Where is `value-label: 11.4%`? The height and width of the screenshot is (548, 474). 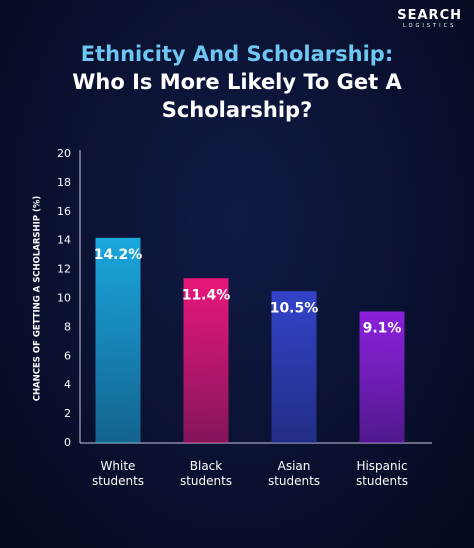 value-label: 11.4% is located at coordinates (206, 295).